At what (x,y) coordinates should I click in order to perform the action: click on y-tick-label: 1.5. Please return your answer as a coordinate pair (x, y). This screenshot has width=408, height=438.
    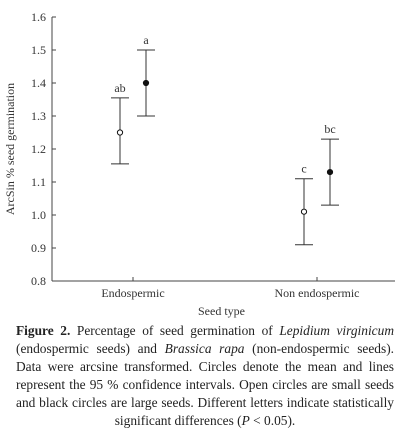
    Looking at the image, I should click on (38, 50).